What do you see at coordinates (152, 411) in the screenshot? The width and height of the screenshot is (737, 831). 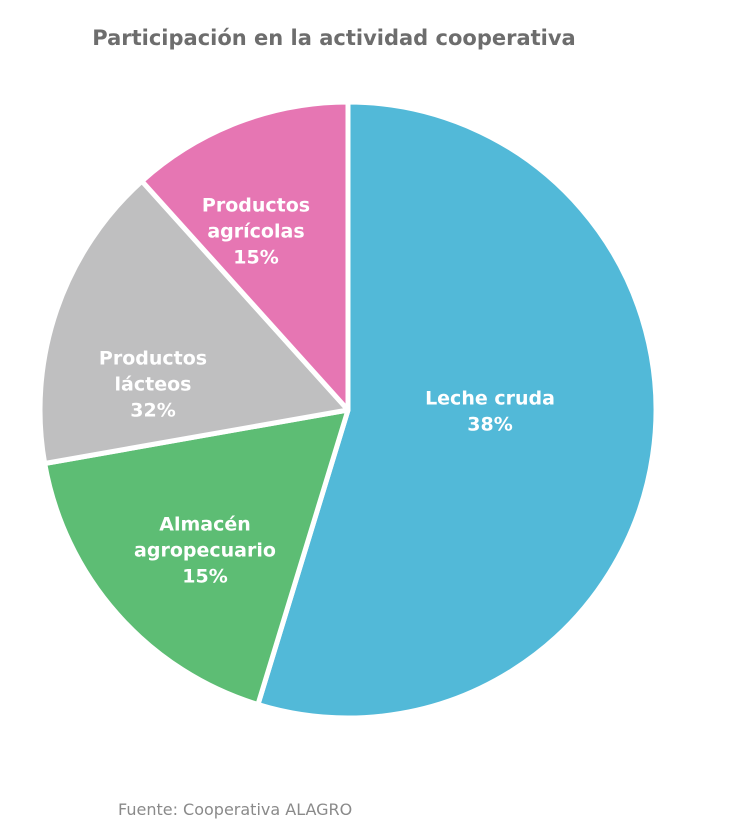 I see `slice-value-label: 32%` at bounding box center [152, 411].